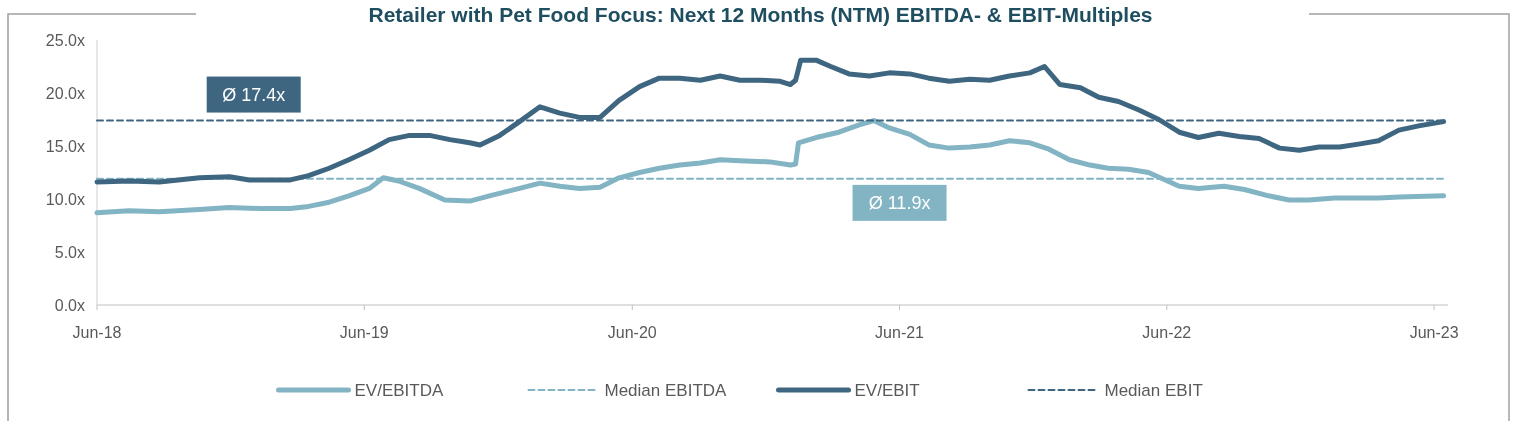 This screenshot has width=1517, height=421. Describe the element at coordinates (399, 390) in the screenshot. I see `legend-label: EV/EBITDA` at that location.